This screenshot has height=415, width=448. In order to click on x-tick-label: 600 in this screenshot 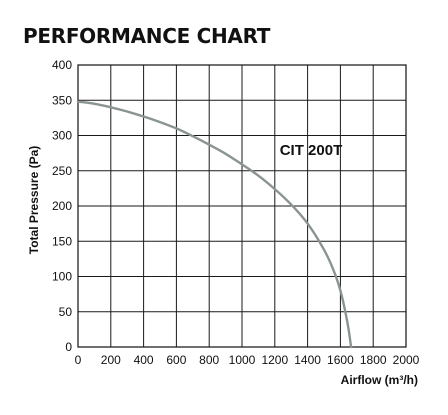, I will do `click(176, 360)`.